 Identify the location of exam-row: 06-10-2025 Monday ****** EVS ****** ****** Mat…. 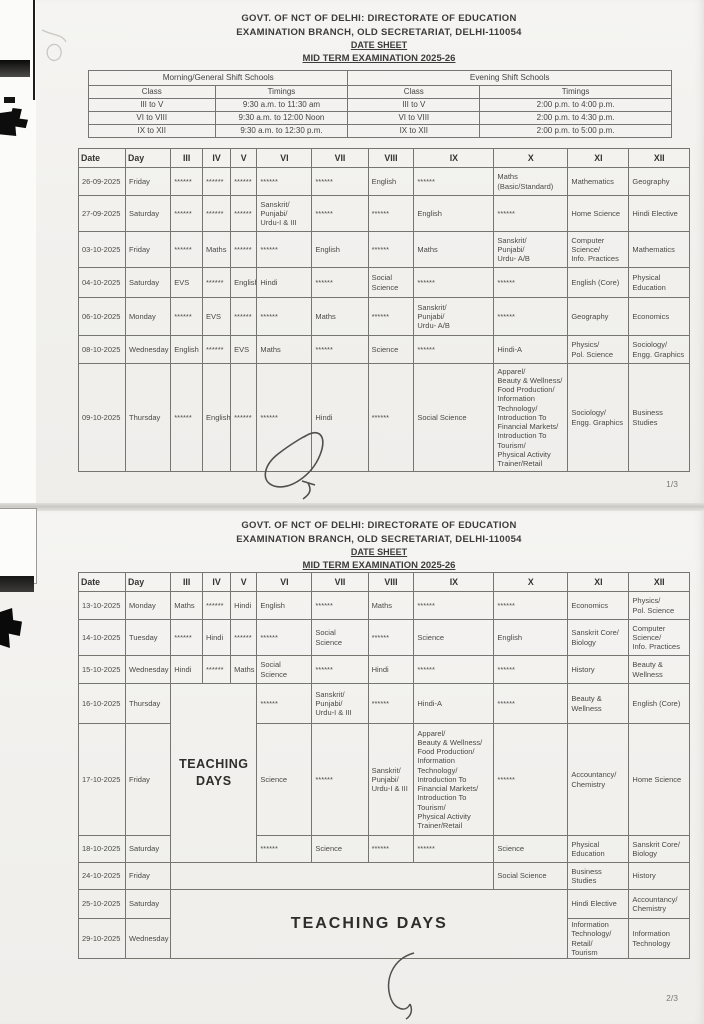
(383, 316).